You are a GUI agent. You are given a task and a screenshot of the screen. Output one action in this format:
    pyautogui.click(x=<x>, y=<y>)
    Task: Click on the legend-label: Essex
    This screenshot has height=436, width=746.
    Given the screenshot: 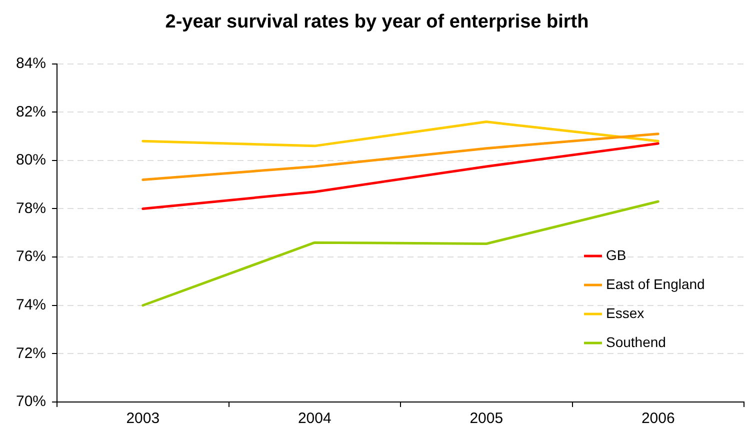 What is the action you would take?
    pyautogui.click(x=625, y=312)
    